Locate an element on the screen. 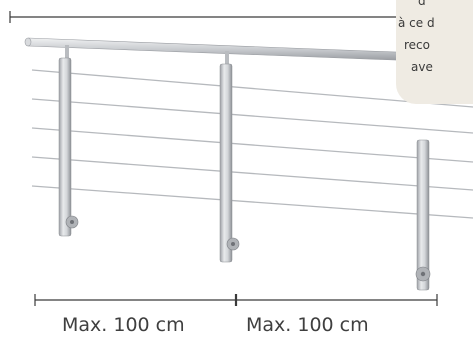  note-line-3: reco is located at coordinates (417, 45).